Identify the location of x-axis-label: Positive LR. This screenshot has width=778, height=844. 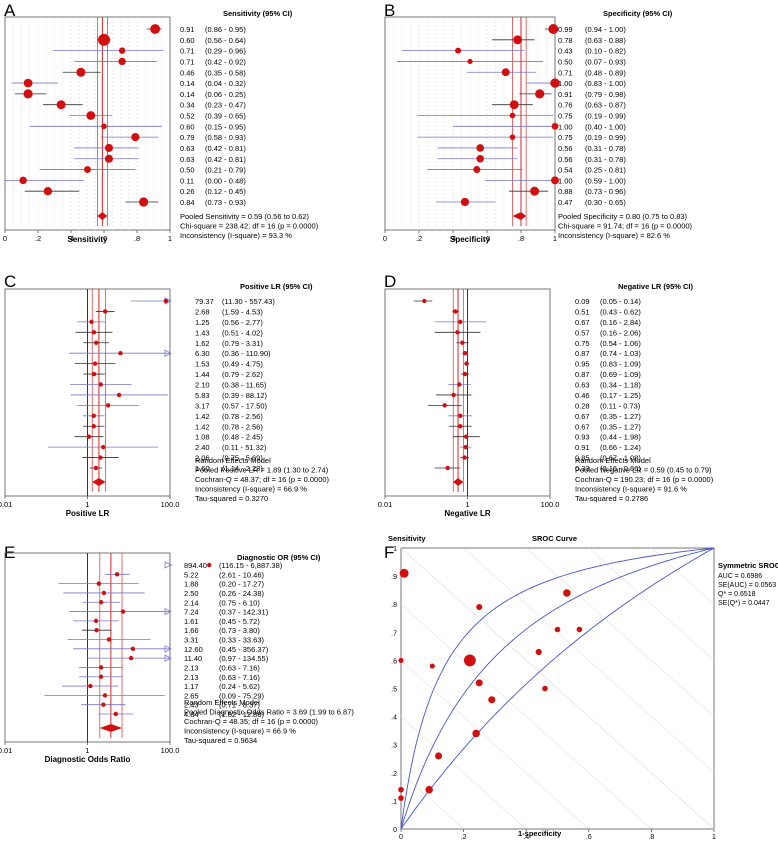
(88, 513).